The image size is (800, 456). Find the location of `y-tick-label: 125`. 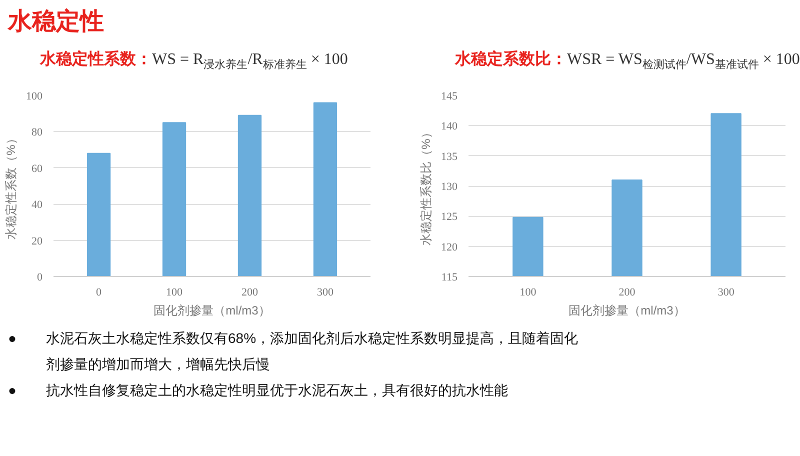

y-tick-label: 125 is located at coordinates (449, 217).